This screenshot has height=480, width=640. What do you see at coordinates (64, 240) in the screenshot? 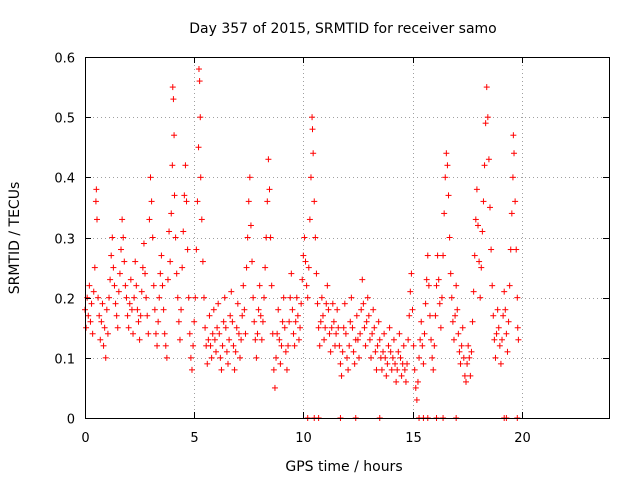
I see `y-tick-label: 0.3` at bounding box center [64, 240].